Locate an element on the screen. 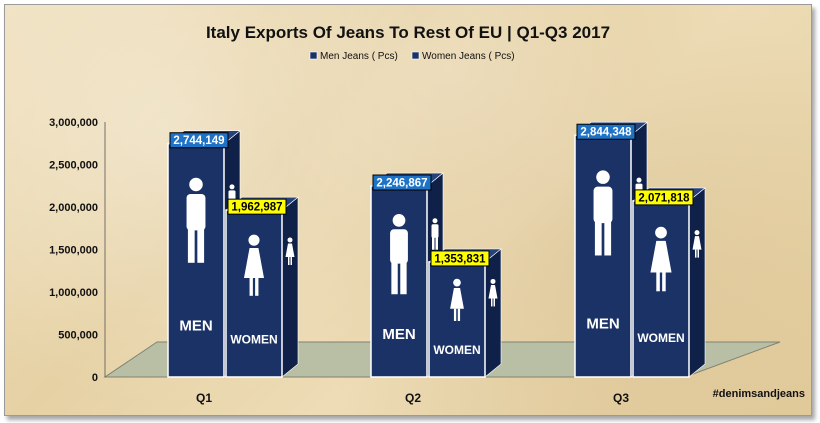 The image size is (820, 423). bar-q3-women: WOMEN 2,071,818 is located at coordinates (669, 282).